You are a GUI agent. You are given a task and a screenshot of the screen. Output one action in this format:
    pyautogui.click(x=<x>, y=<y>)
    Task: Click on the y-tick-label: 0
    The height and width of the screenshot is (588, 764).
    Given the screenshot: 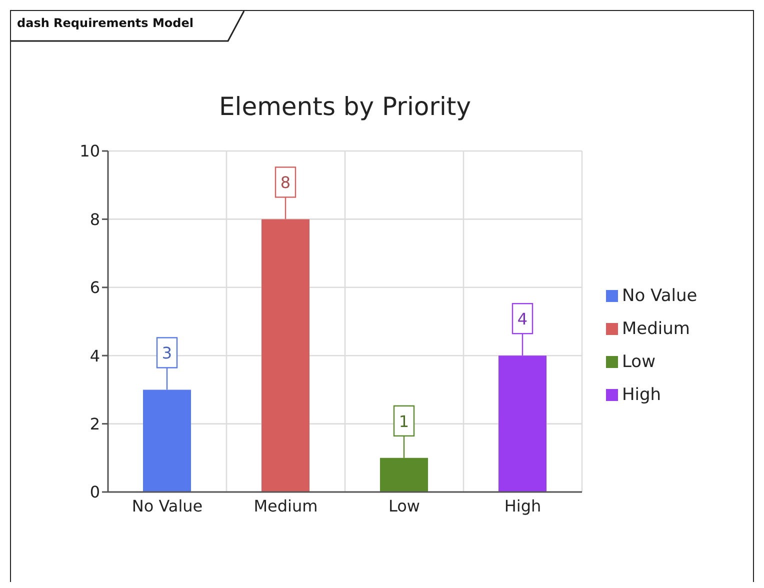 What is the action you would take?
    pyautogui.click(x=95, y=492)
    